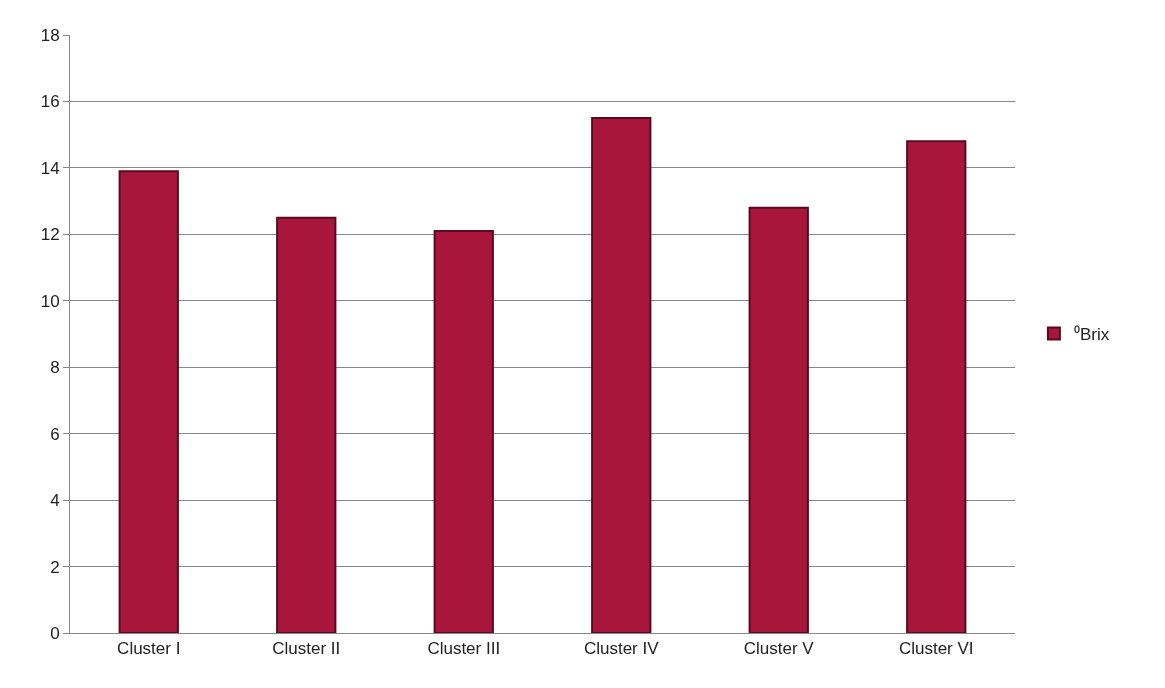 The image size is (1165, 688). Describe the element at coordinates (55, 434) in the screenshot. I see `y-tick-label: 6` at that location.